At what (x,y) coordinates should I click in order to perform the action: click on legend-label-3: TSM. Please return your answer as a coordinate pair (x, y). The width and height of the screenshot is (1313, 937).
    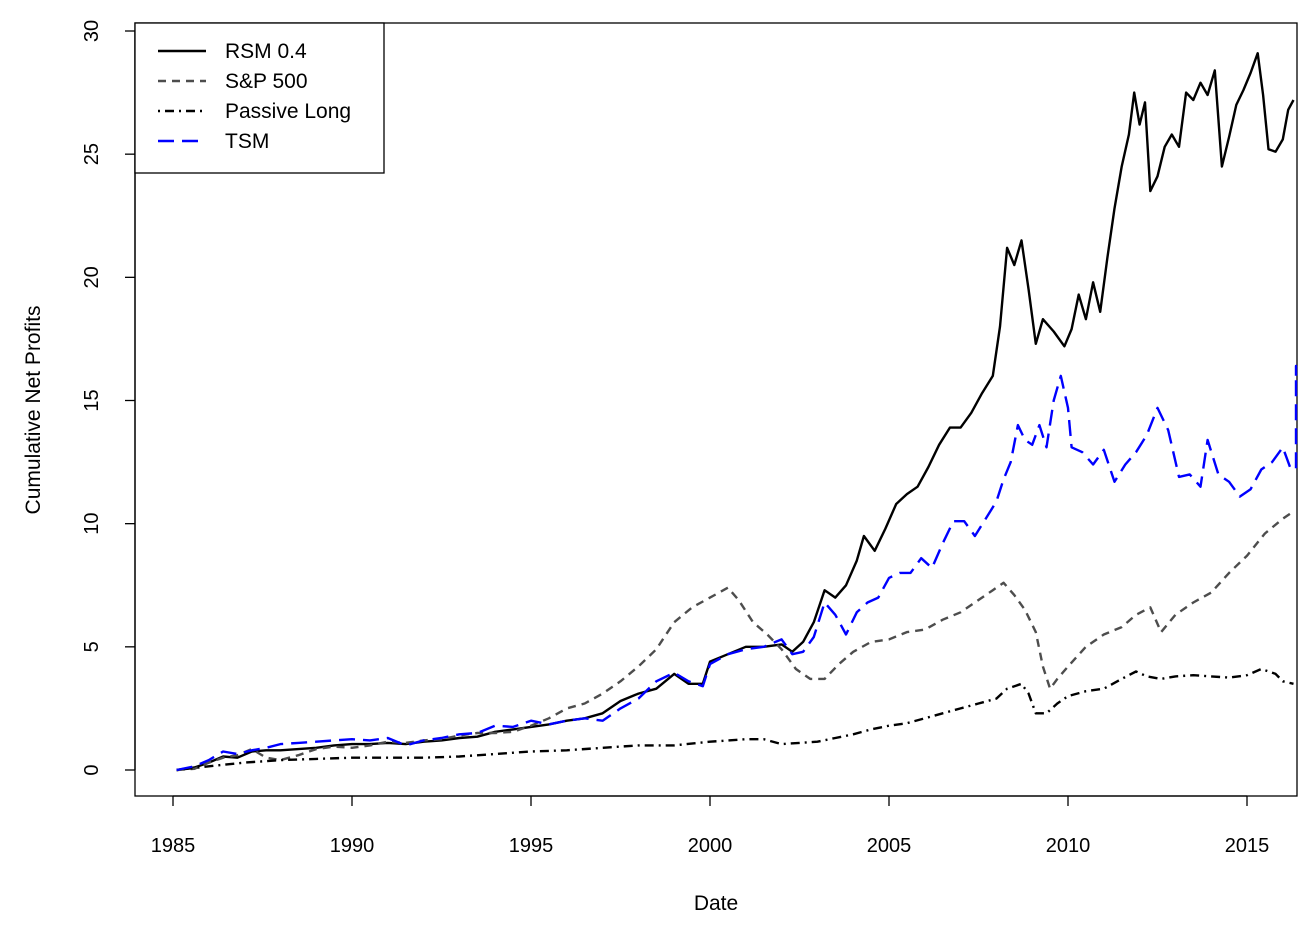
    Looking at the image, I should click on (247, 141).